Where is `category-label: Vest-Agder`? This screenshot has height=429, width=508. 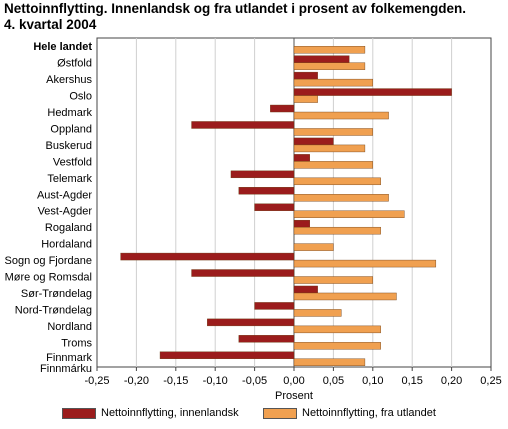
category-label: Vest-Agder is located at coordinates (65, 212).